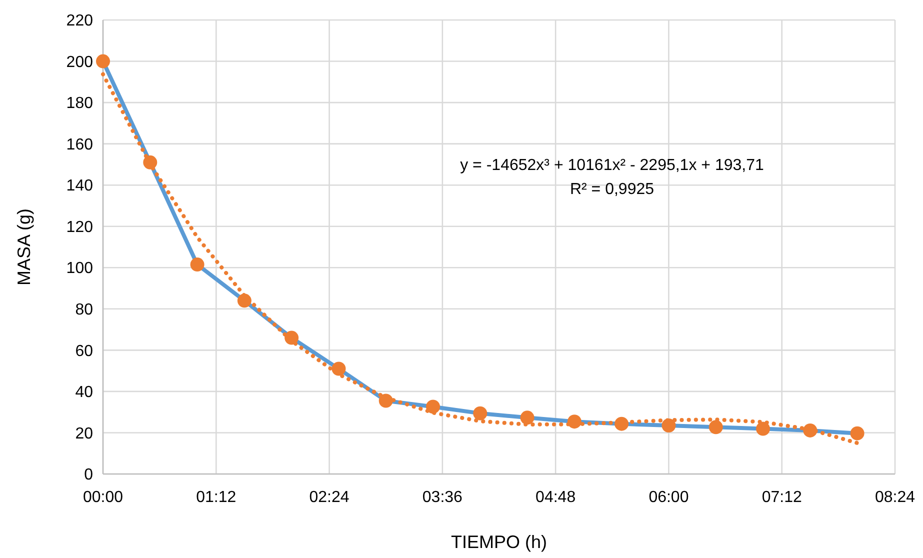  I want to click on x-tick-label: 07:12, so click(782, 497).